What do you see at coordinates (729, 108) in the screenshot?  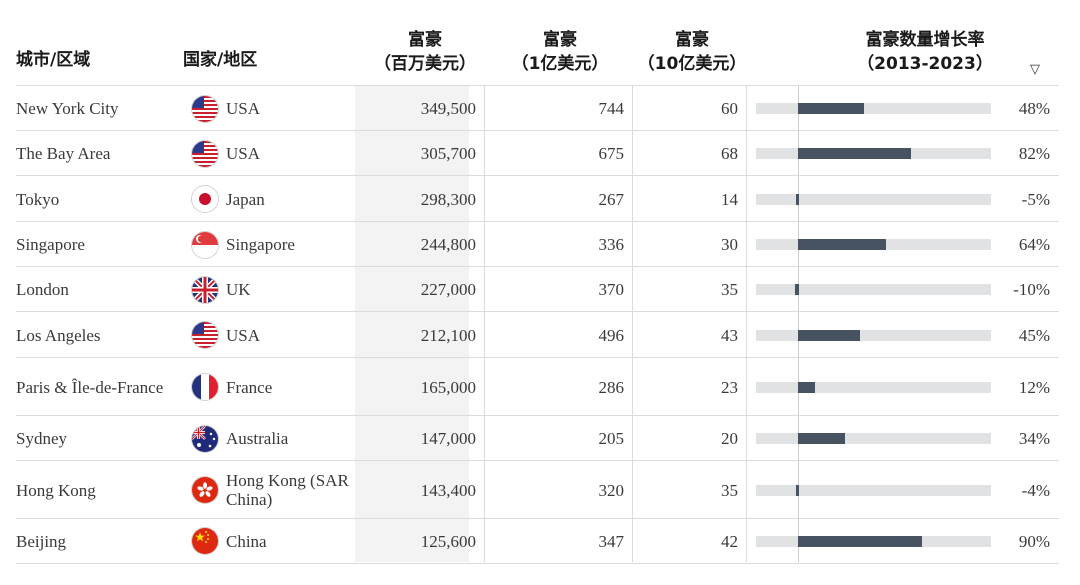 I see `billionaires-value: 60` at bounding box center [729, 108].